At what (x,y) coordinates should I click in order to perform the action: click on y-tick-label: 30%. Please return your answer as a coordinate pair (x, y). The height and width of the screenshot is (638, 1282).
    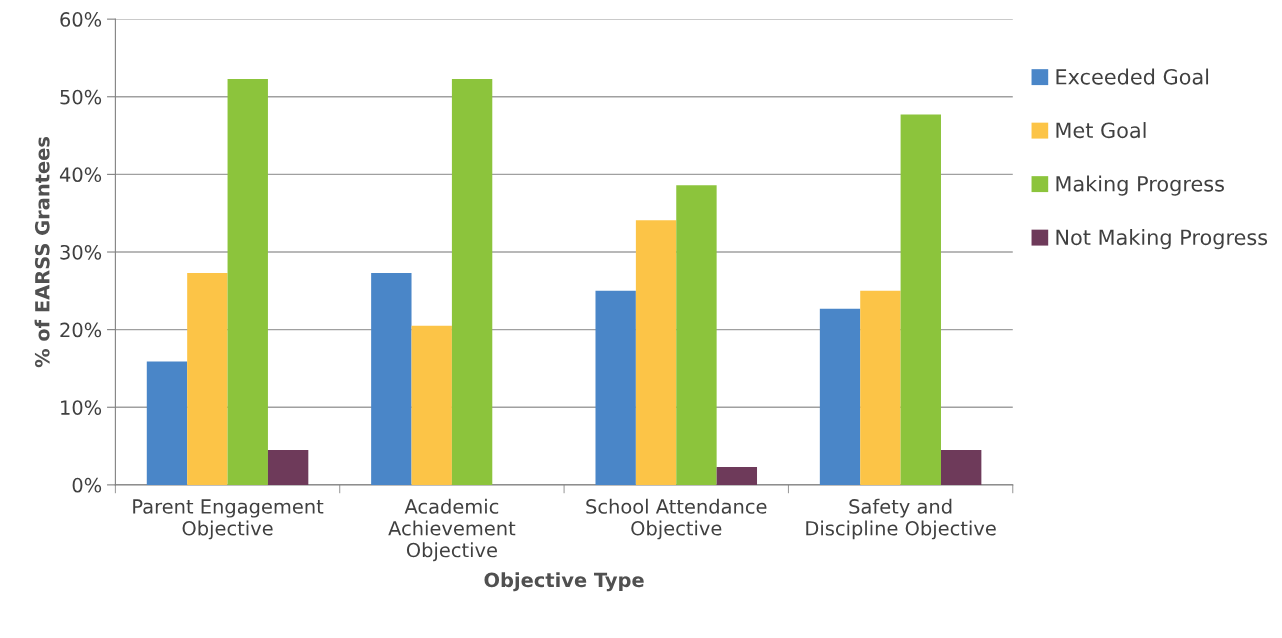
    Looking at the image, I should click on (81, 252).